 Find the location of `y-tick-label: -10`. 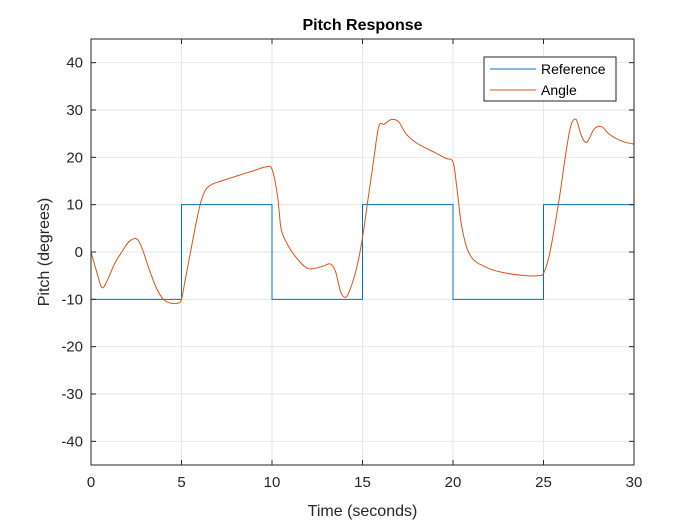

y-tick-label: -10 is located at coordinates (72, 299).